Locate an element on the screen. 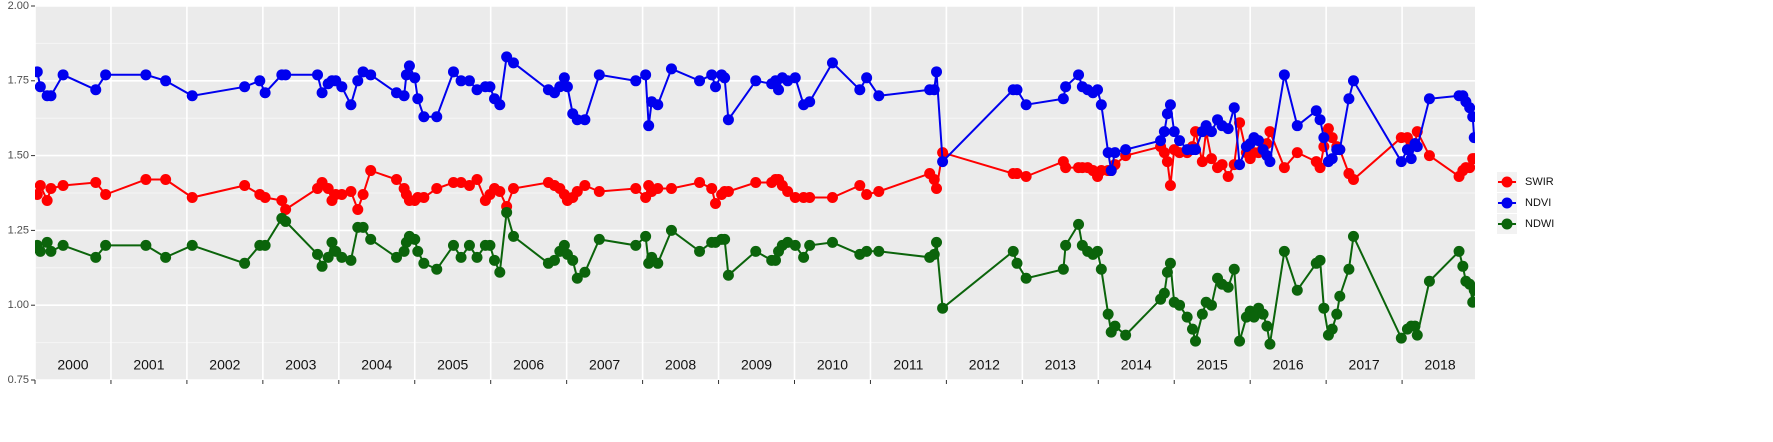  year-label: 2004 is located at coordinates (376, 365).